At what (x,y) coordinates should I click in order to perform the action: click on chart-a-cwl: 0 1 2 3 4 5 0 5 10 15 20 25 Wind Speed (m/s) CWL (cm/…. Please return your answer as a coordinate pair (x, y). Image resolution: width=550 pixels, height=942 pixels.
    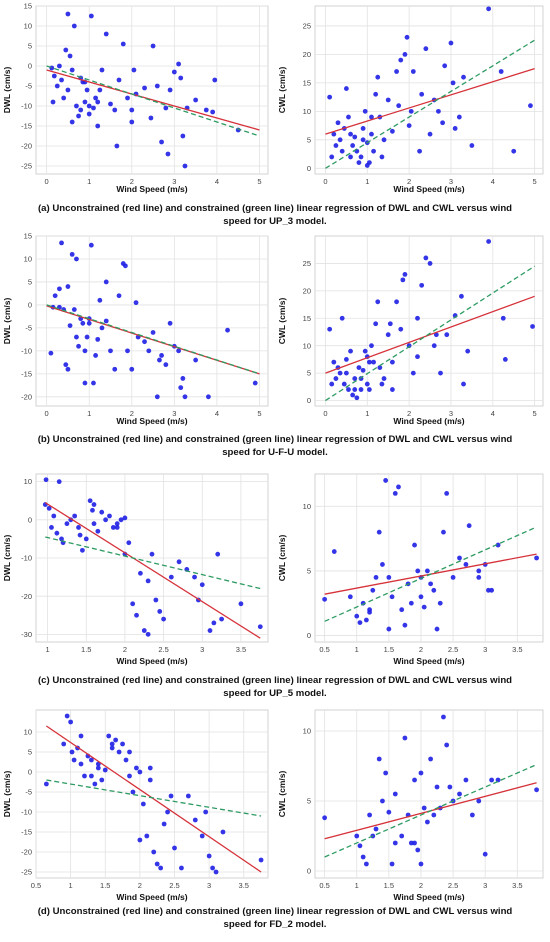
    Looking at the image, I should click on (410, 99).